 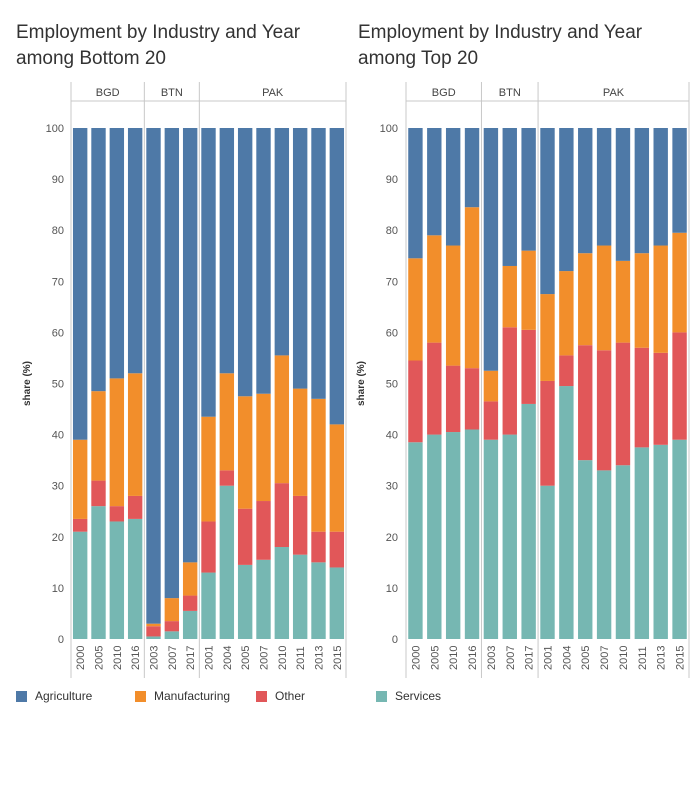 I want to click on legend-item-agriculture: Agriculture, so click(x=54, y=696).